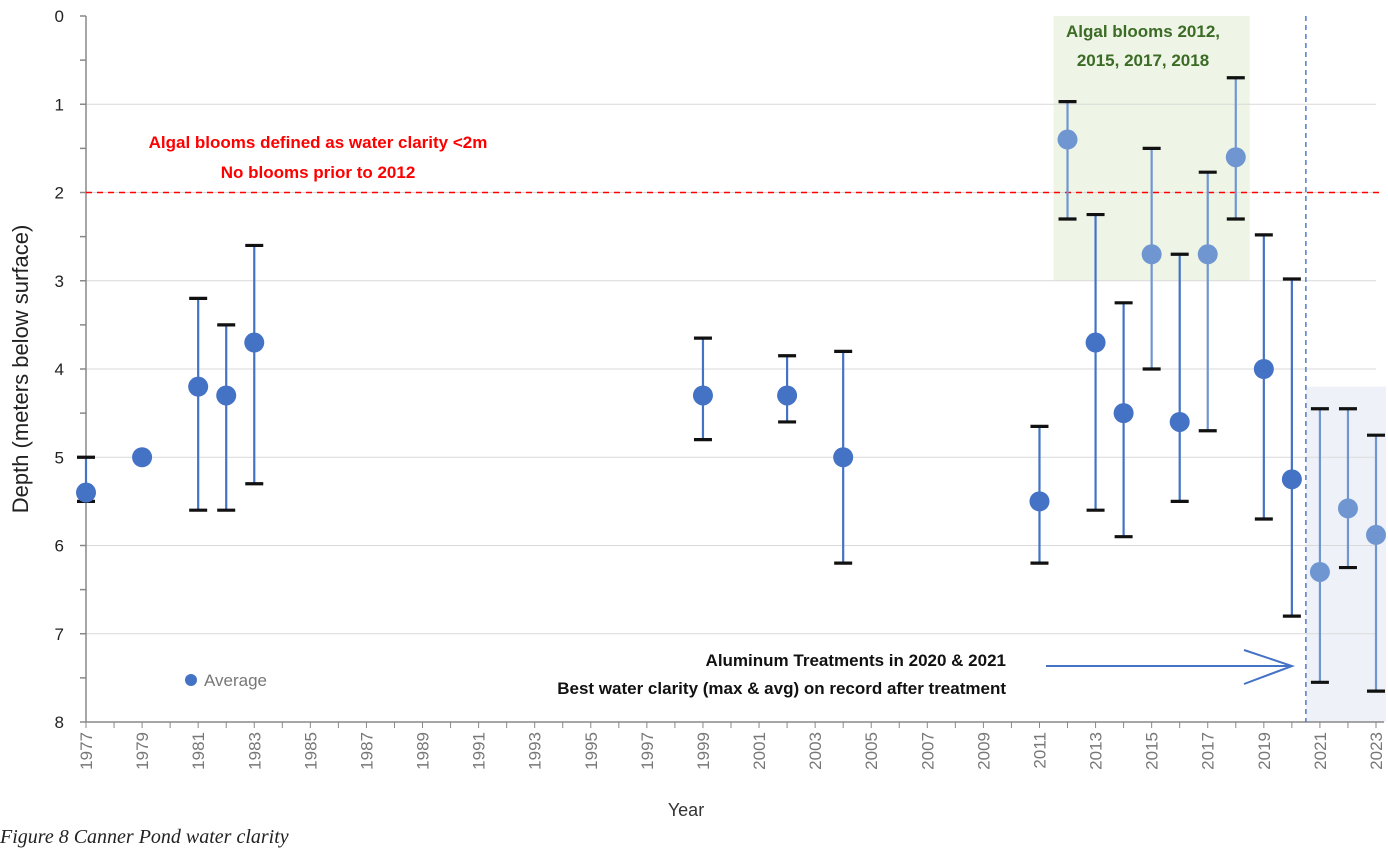 The height and width of the screenshot is (849, 1388). I want to click on y-tick-label: 1, so click(59, 104).